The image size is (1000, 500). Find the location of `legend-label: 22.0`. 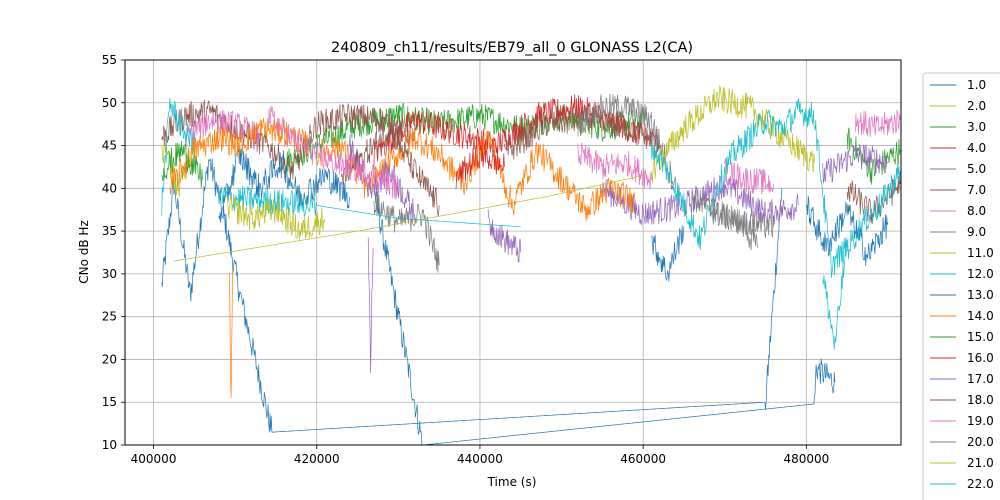

legend-label: 22.0 is located at coordinates (980, 484).